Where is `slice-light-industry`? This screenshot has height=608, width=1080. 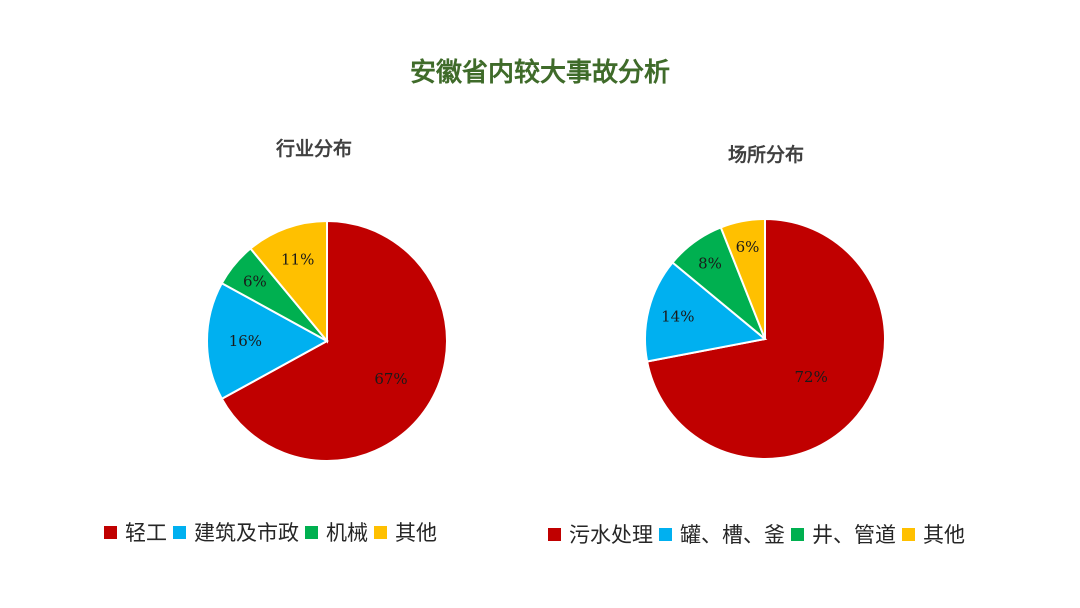
slice-light-industry is located at coordinates (334, 340).